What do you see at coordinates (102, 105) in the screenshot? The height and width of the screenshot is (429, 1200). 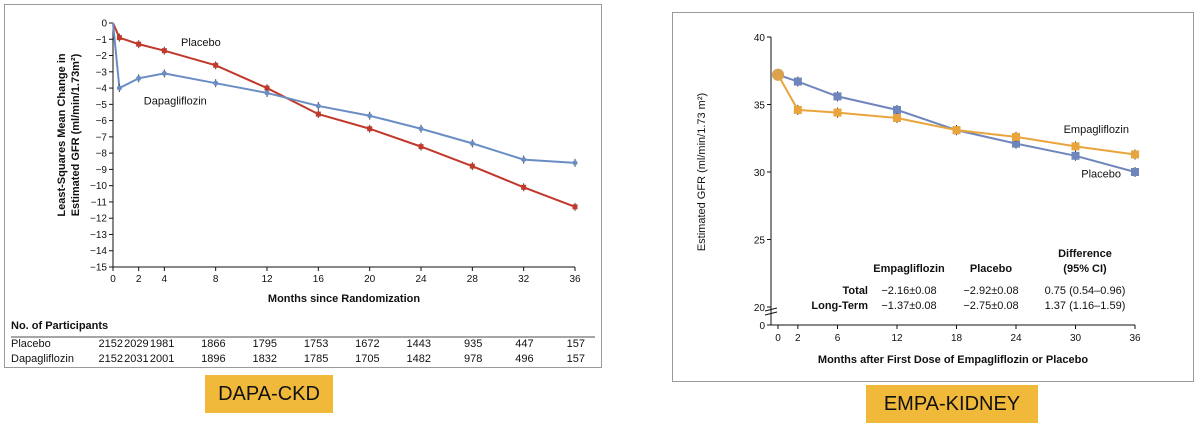 I see `y-tick-label: −5` at bounding box center [102, 105].